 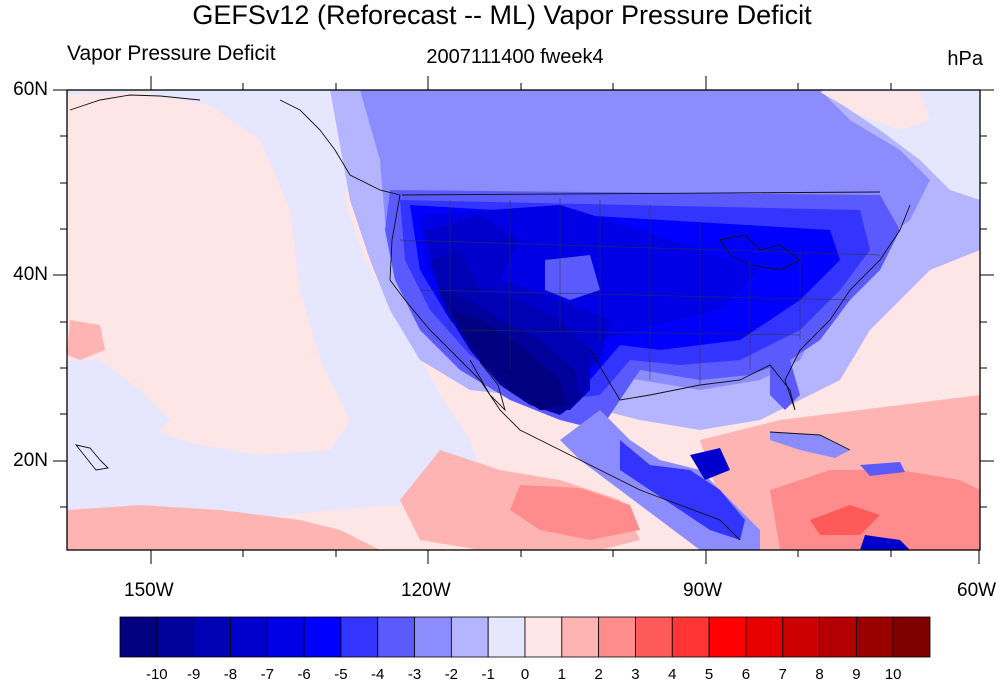 What do you see at coordinates (303, 674) in the screenshot?
I see `colorbar-tick-label: -6` at bounding box center [303, 674].